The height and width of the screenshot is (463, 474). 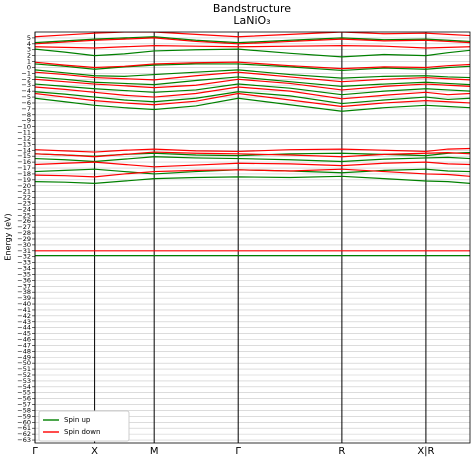 I want to click on y-tick-label: −14, so click(x=24, y=150).